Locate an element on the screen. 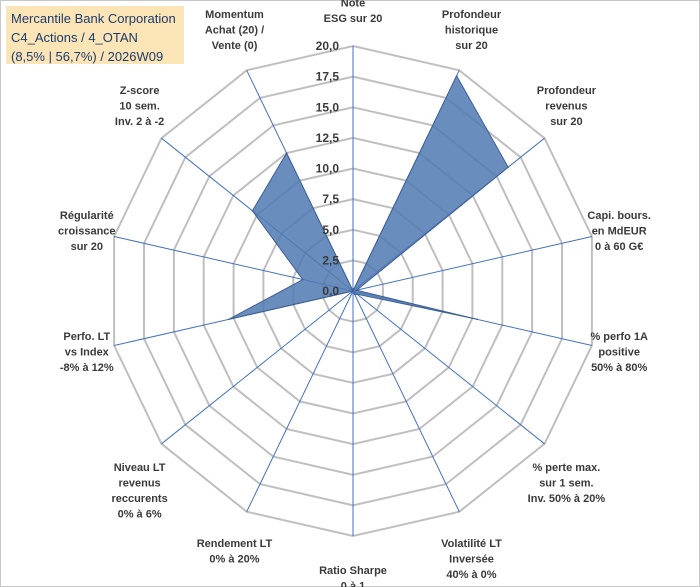  axis-label-line: croissance is located at coordinates (86, 231).